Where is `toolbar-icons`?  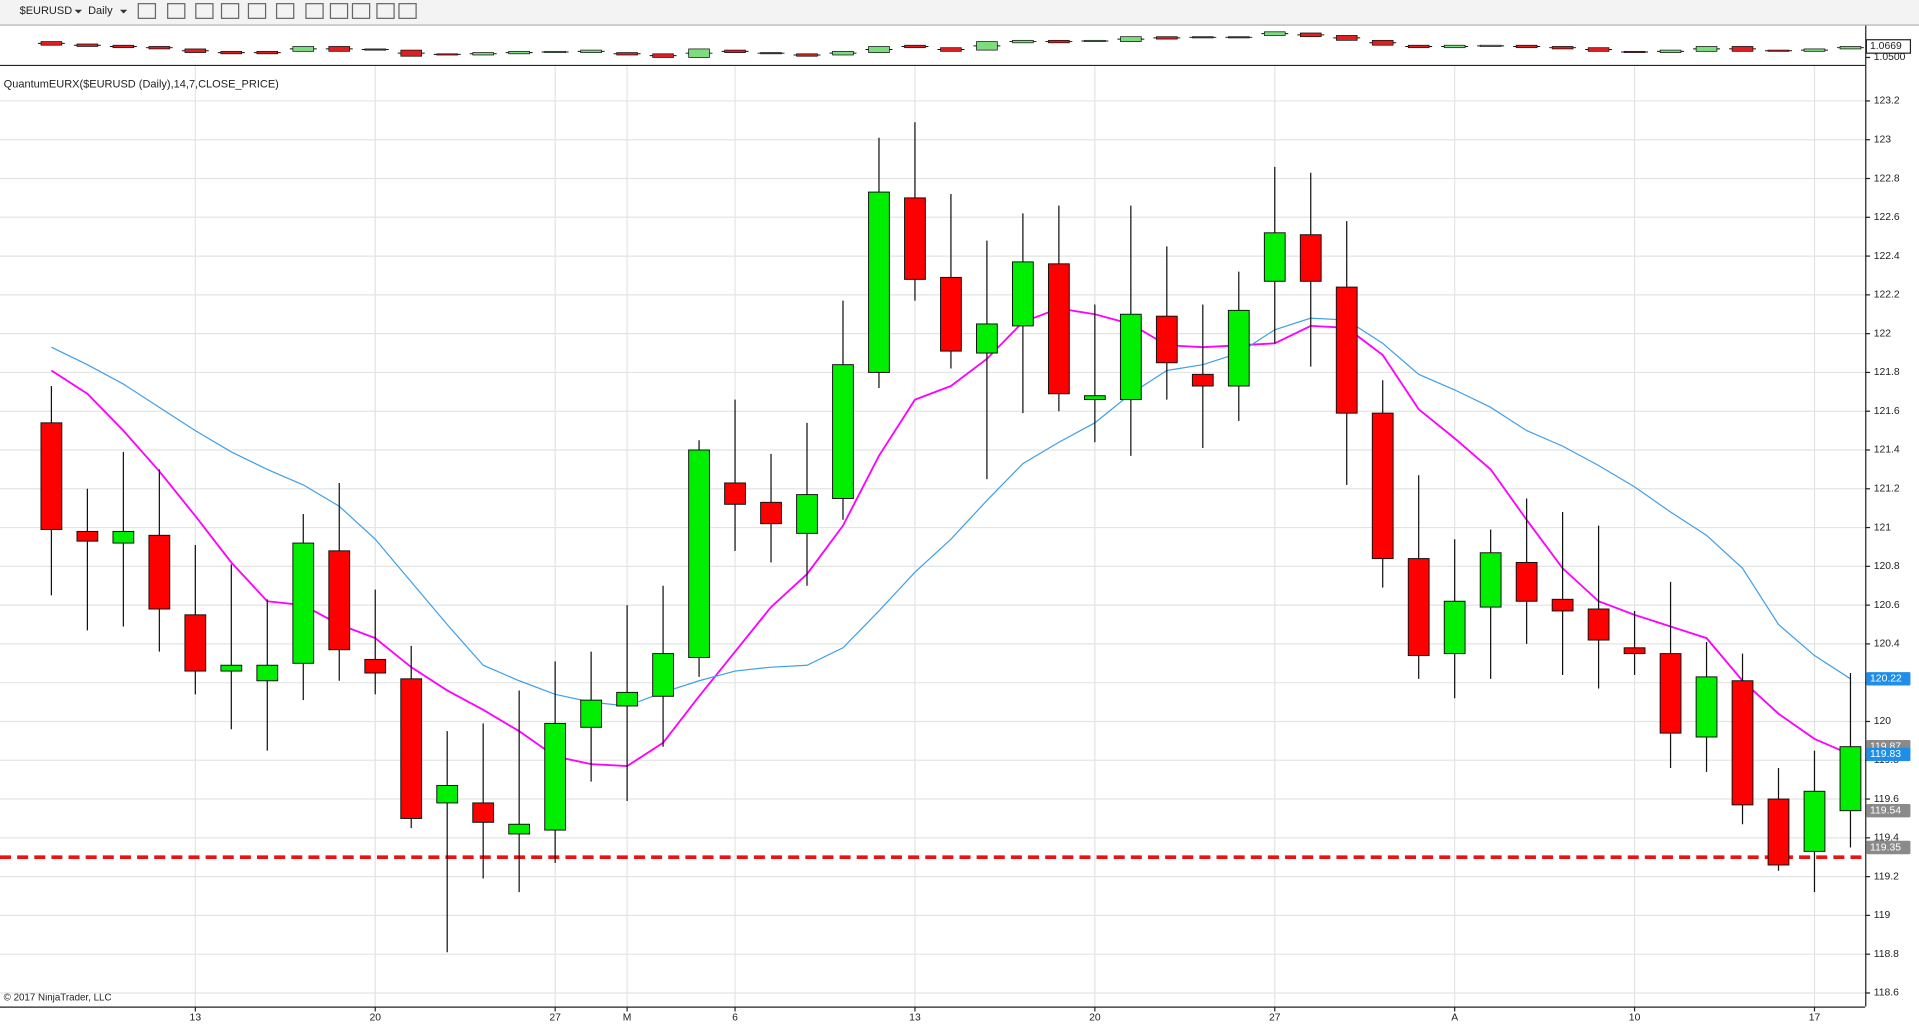 toolbar-icons is located at coordinates (277, 11).